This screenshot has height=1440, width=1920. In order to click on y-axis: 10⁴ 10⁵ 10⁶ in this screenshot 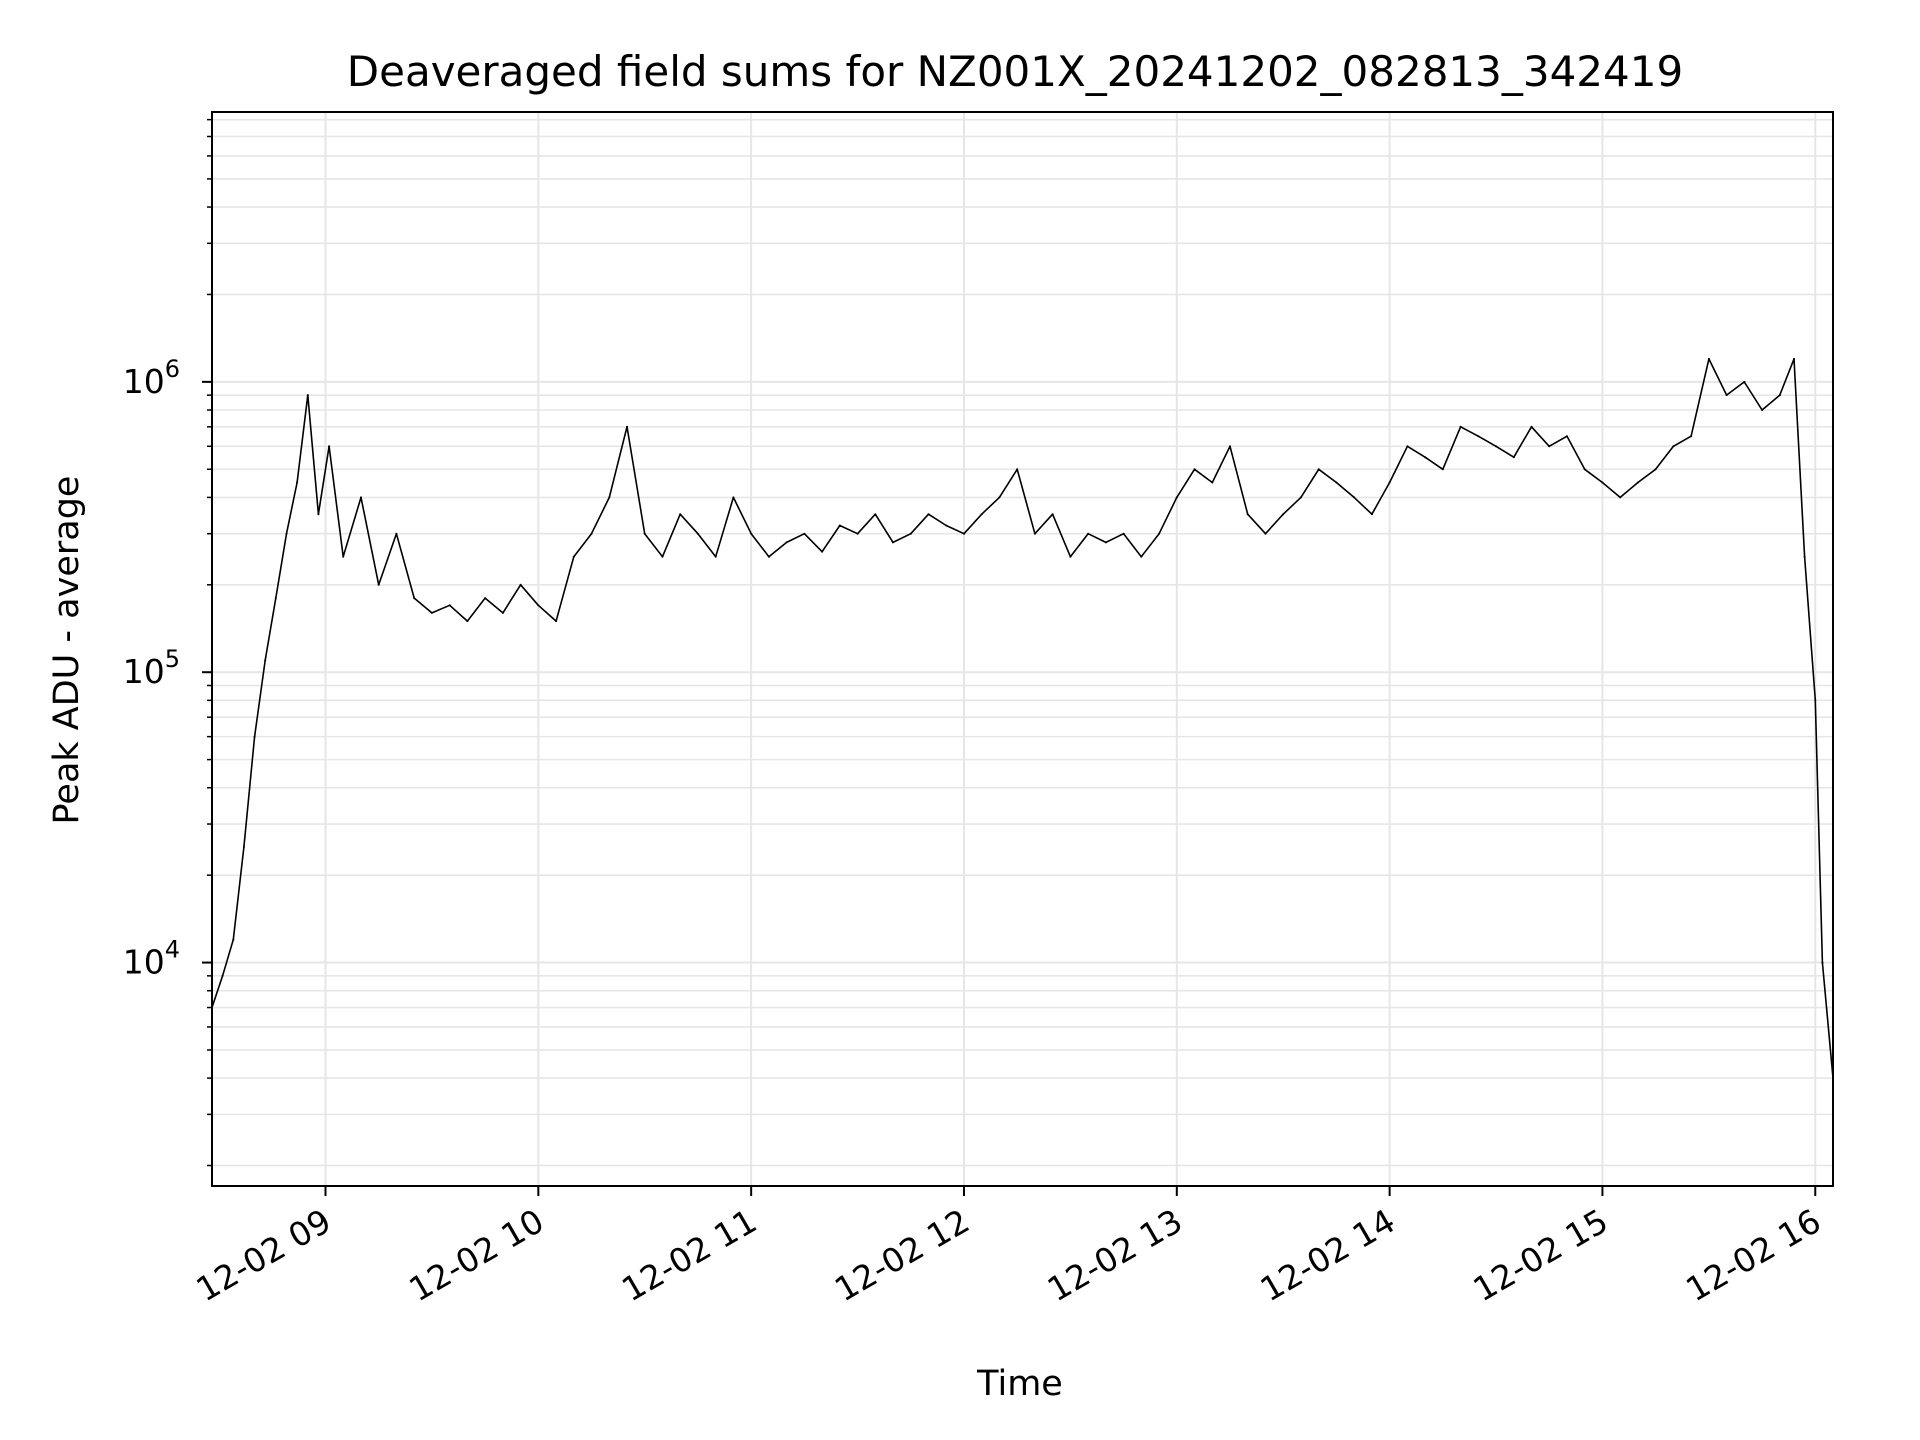, I will do `click(167, 642)`.